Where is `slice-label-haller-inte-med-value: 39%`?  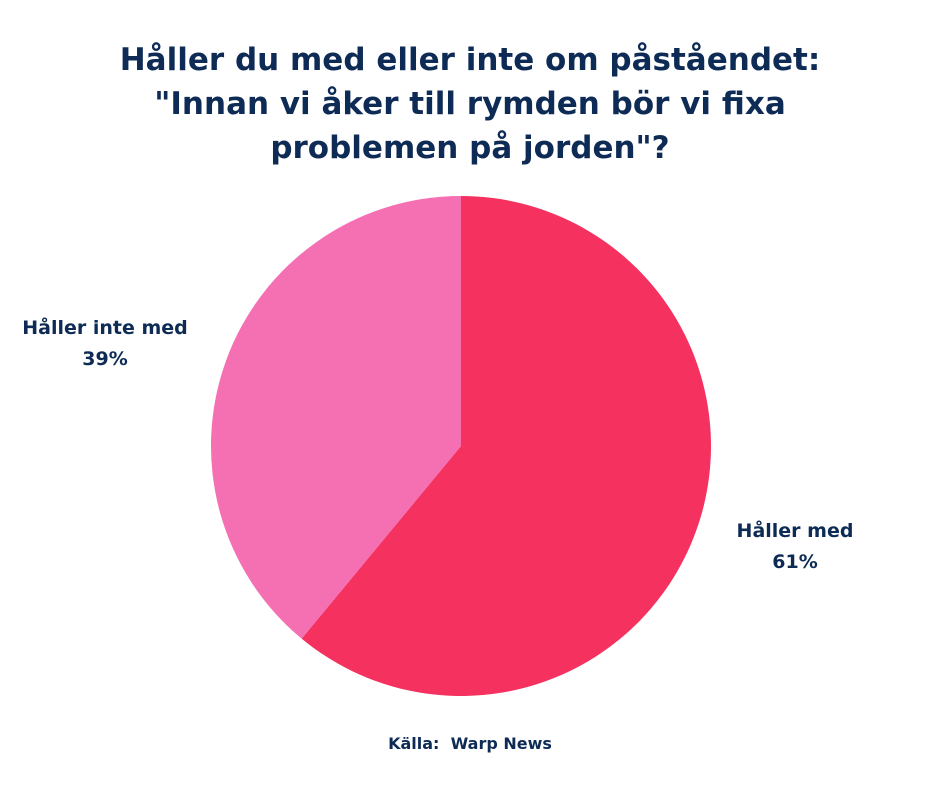 slice-label-haller-inte-med-value: 39% is located at coordinates (105, 359).